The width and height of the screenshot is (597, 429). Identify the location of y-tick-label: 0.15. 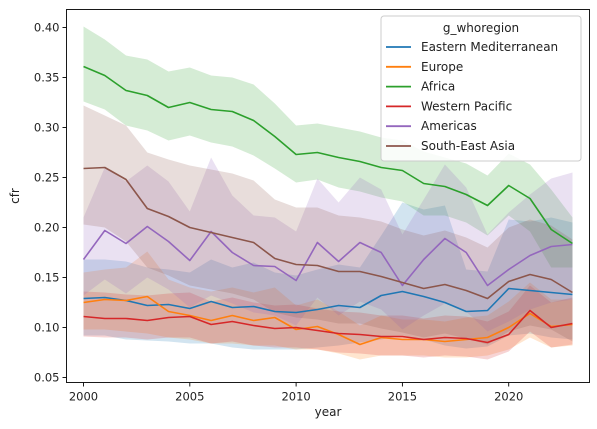
(47, 278).